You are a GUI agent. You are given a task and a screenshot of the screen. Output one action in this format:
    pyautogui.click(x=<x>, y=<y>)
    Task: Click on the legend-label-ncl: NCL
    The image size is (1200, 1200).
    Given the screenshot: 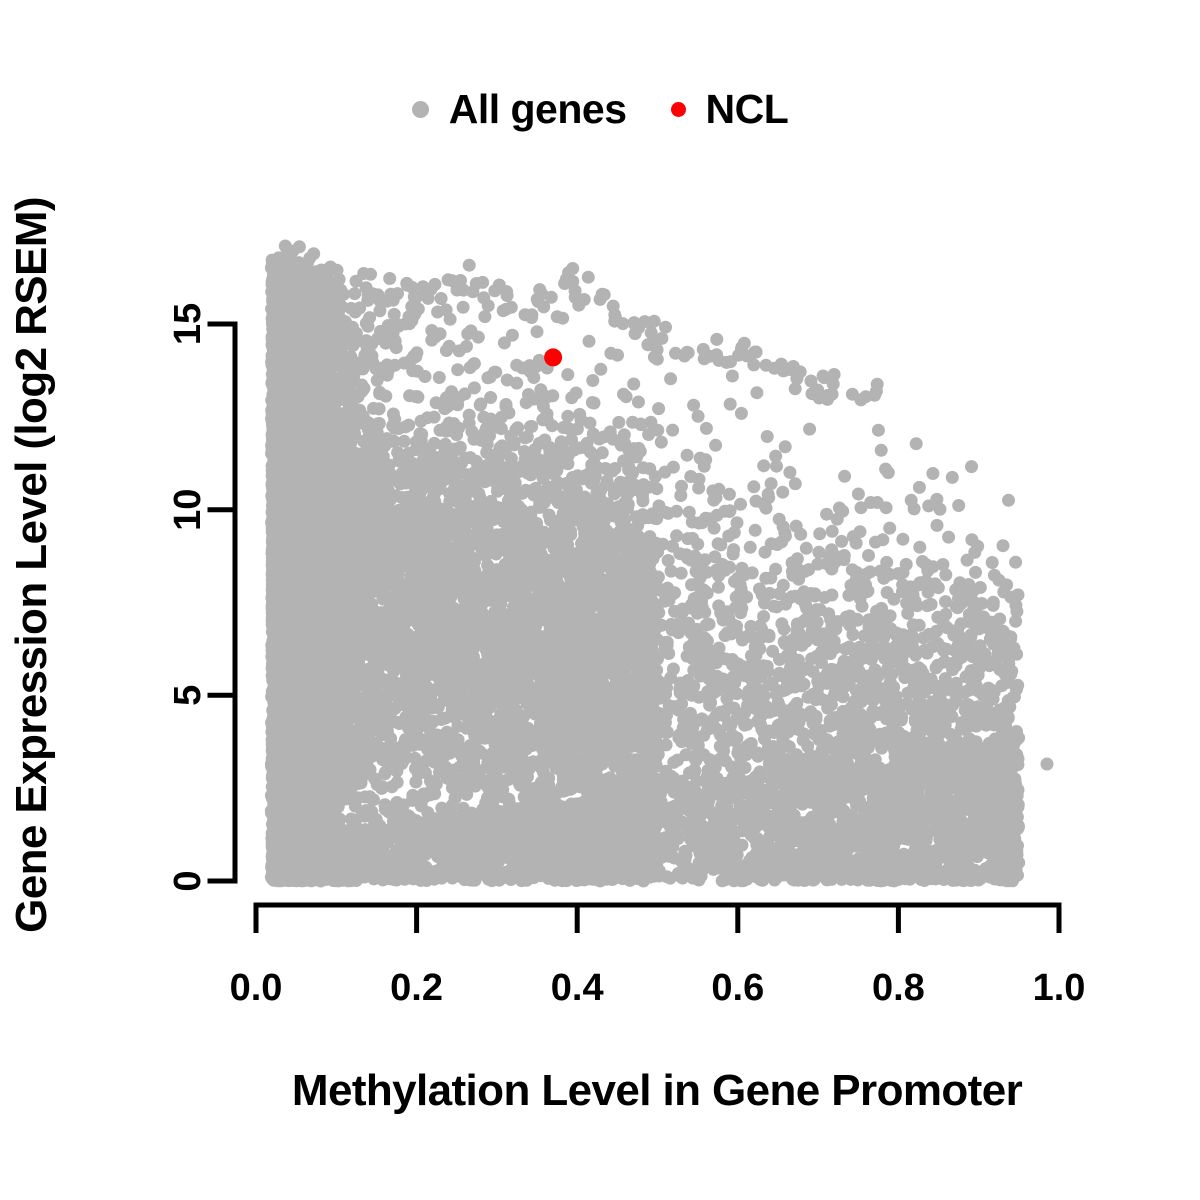 What is the action you would take?
    pyautogui.click(x=747, y=109)
    